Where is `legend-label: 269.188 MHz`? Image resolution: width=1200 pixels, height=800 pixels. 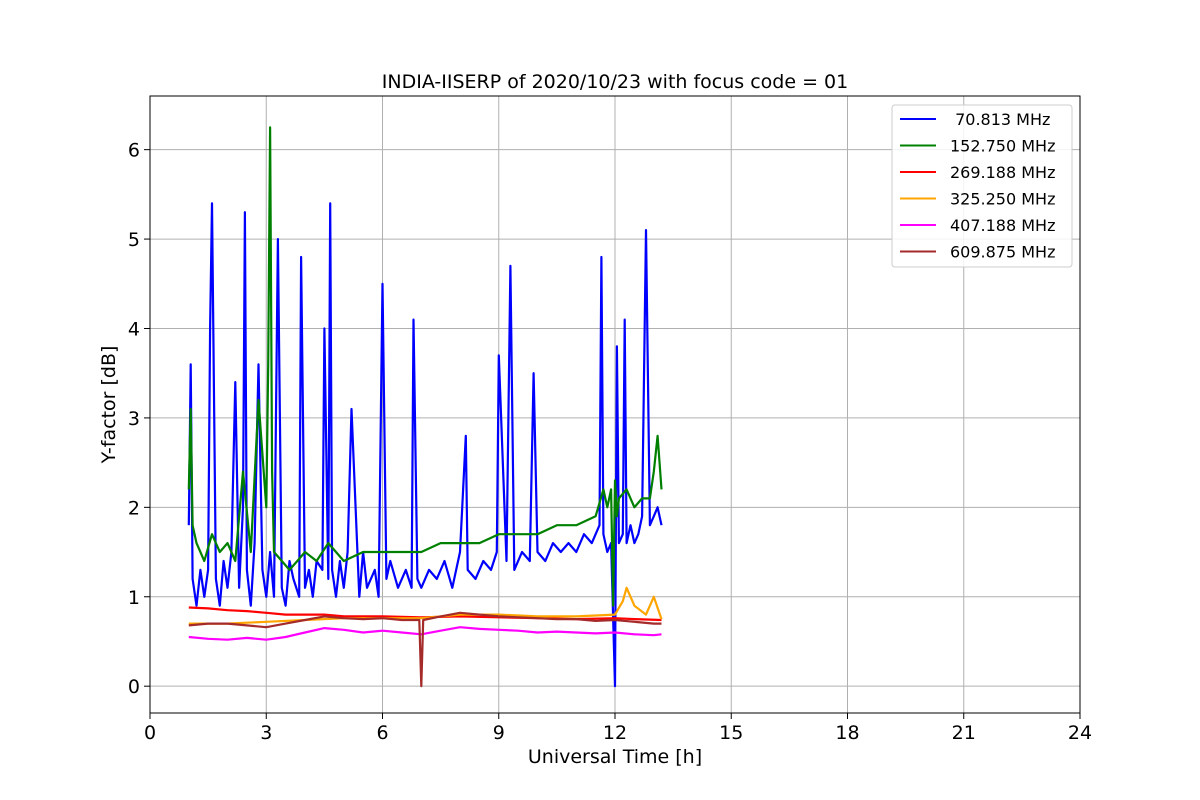
legend-label: 269.188 MHz is located at coordinates (1002, 172).